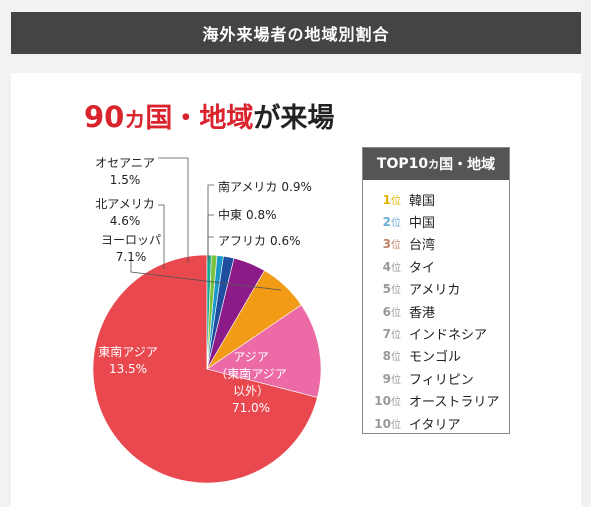 This screenshot has width=591, height=507. Describe the element at coordinates (230, 214) in the screenshot. I see `slice-label-name: 中東` at that location.